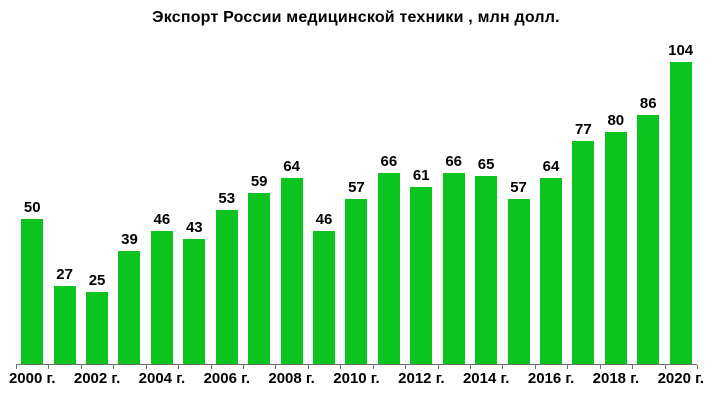  Describe the element at coordinates (162, 219) in the screenshot. I see `value-label-2004: 46` at that location.